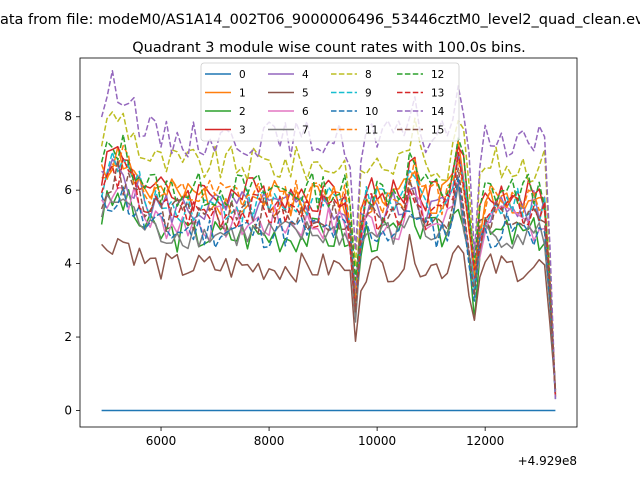  I want to click on x-tick-label: 10000, so click(377, 441).